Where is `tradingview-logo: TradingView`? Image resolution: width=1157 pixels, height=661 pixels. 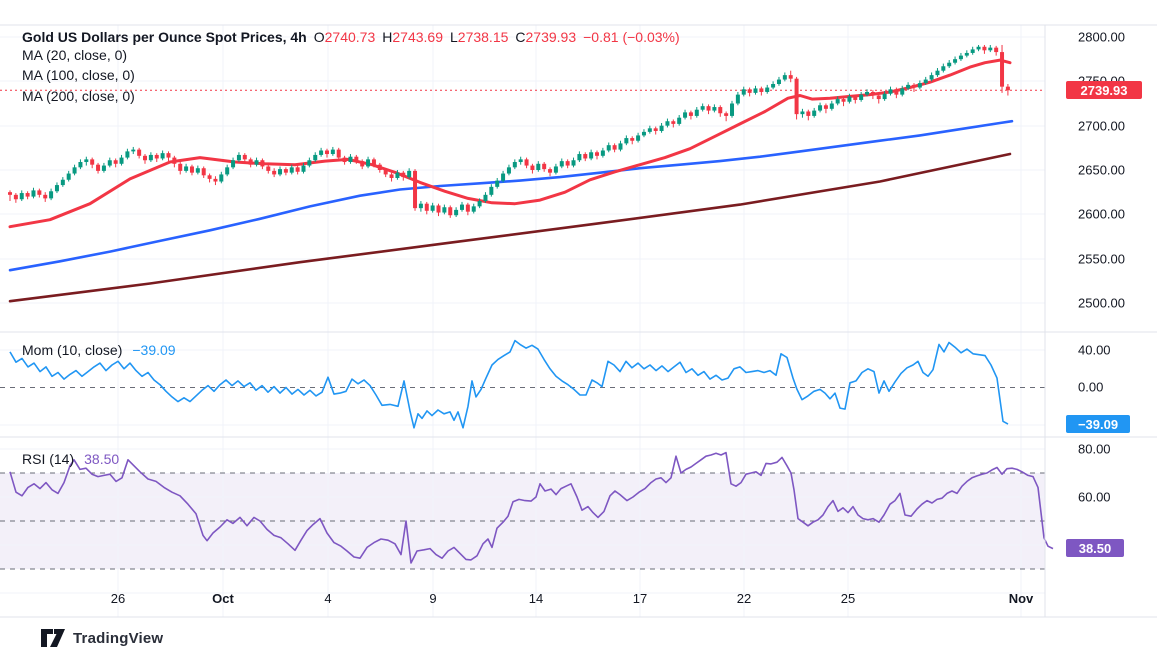
tradingview-logo: TradingView is located at coordinates (101, 638).